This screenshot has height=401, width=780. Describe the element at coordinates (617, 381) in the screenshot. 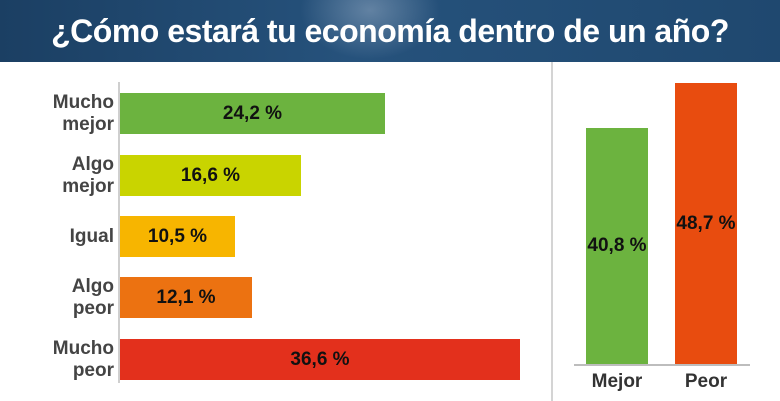

I see `category-label: Mejor` at that location.